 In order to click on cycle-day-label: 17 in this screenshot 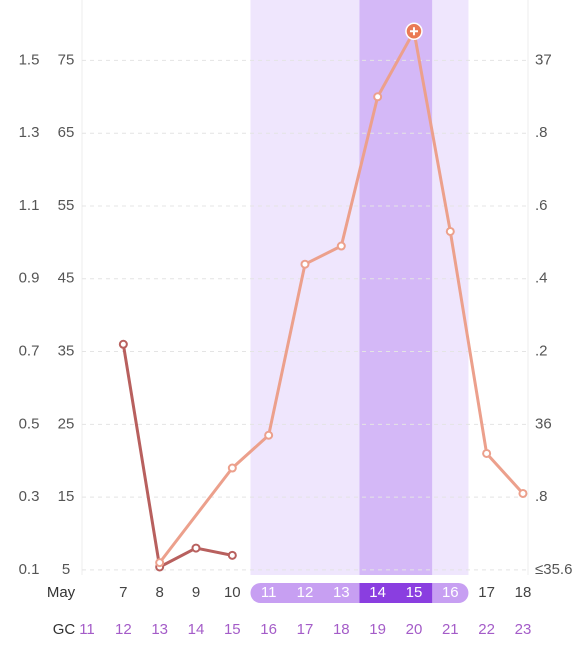, I will do `click(305, 629)`.